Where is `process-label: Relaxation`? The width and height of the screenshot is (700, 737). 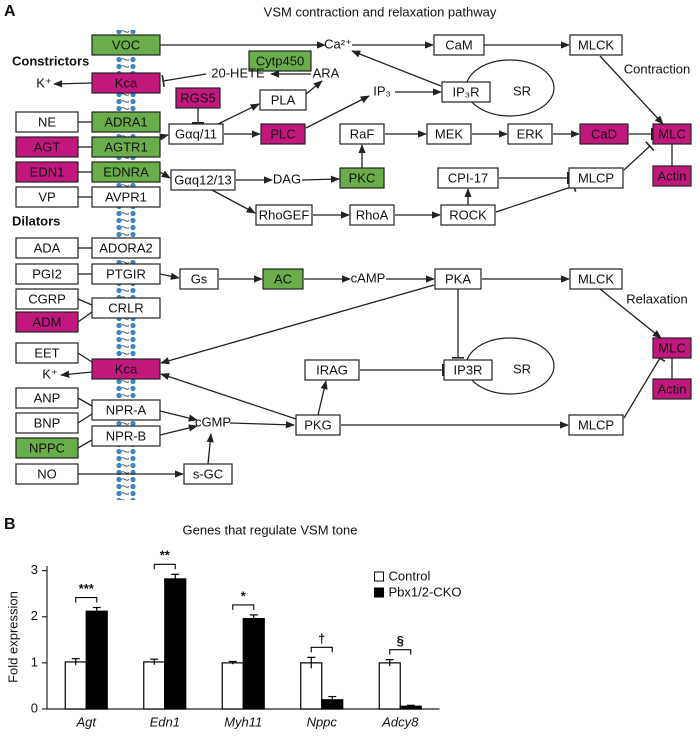 process-label: Relaxation is located at coordinates (656, 298).